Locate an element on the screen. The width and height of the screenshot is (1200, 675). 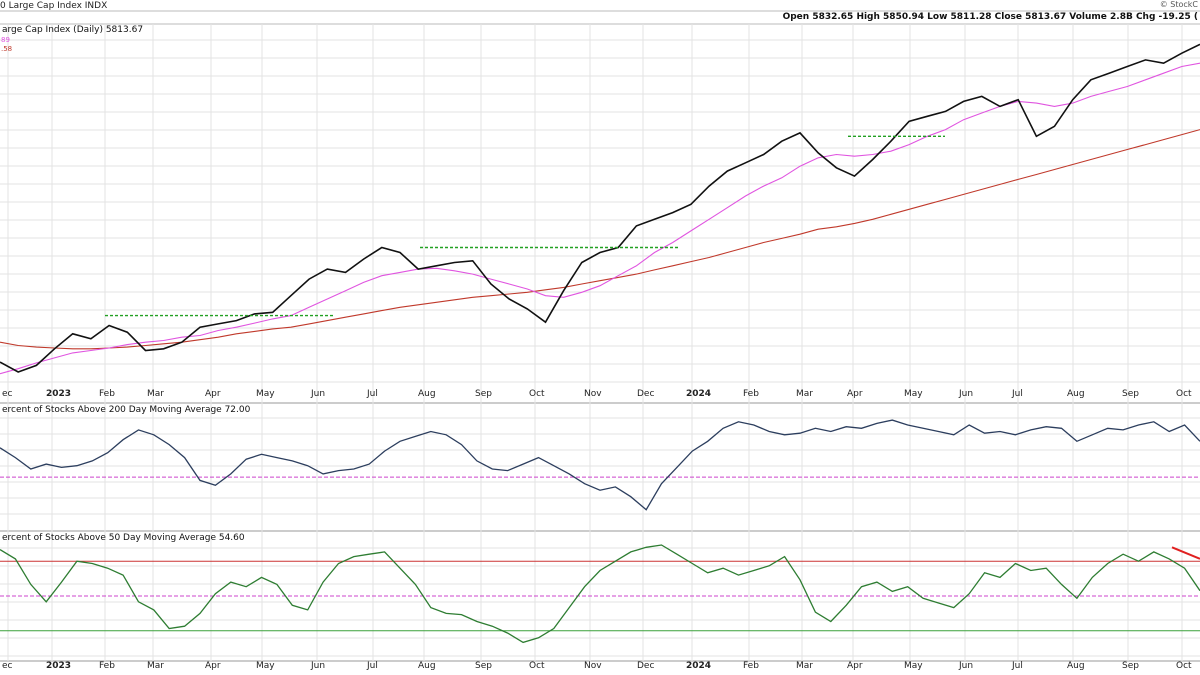
breadth200-panel is located at coordinates (600, 465).